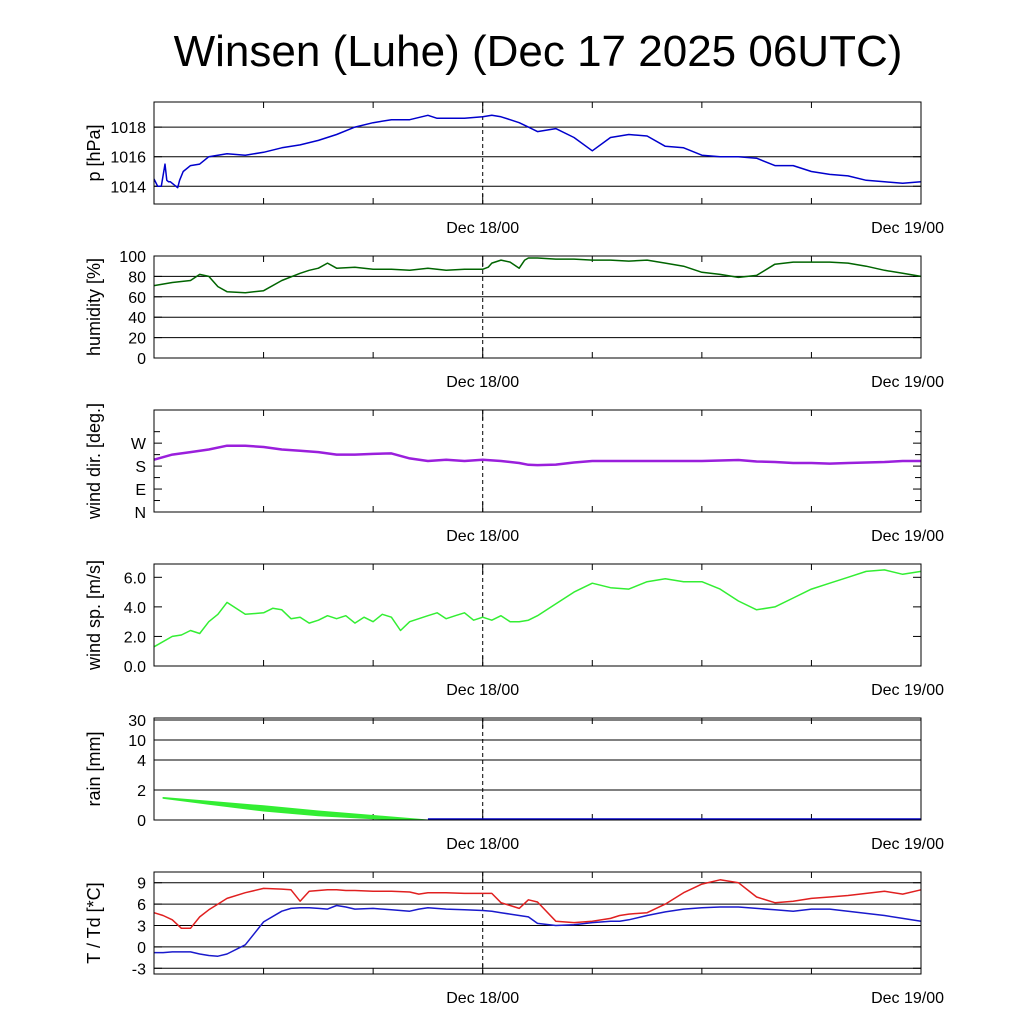 This screenshot has height=1024, width=1024. I want to click on y-tick-label: 60, so click(137, 298).